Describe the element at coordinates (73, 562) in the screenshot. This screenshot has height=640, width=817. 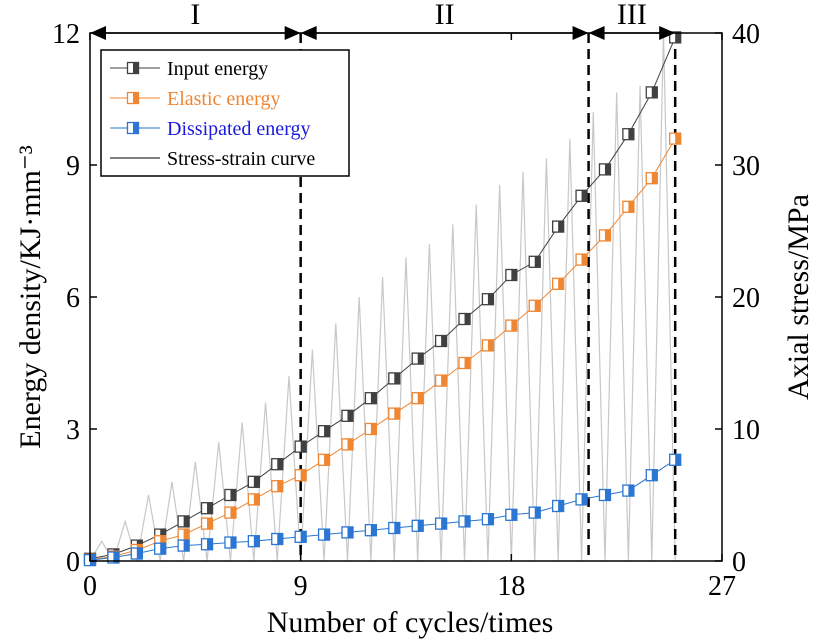
I see `y-tick-label: 0` at that location.